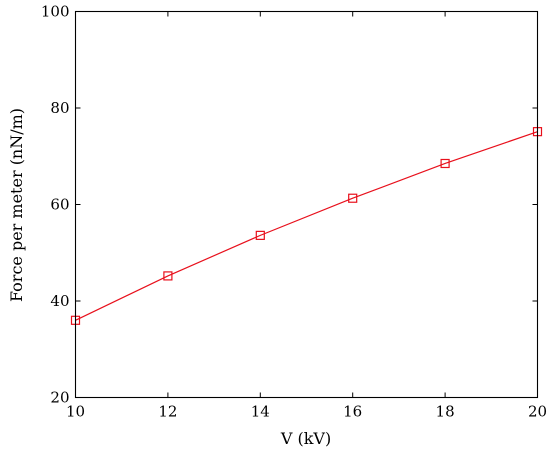 This screenshot has width=550, height=452. What do you see at coordinates (75, 412) in the screenshot?
I see `x-tick-label: 10` at bounding box center [75, 412].